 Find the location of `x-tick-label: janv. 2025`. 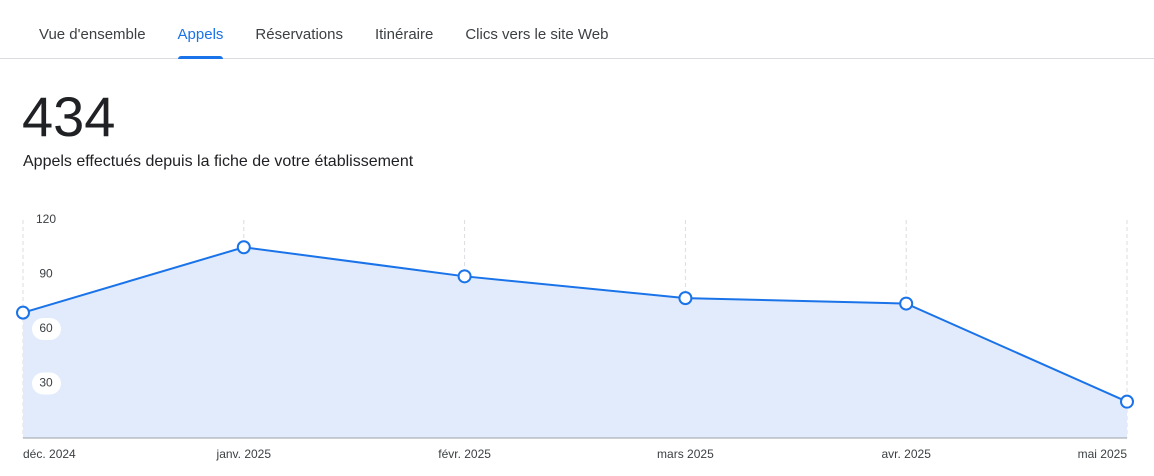

x-tick-label: janv. 2025 is located at coordinates (244, 454).